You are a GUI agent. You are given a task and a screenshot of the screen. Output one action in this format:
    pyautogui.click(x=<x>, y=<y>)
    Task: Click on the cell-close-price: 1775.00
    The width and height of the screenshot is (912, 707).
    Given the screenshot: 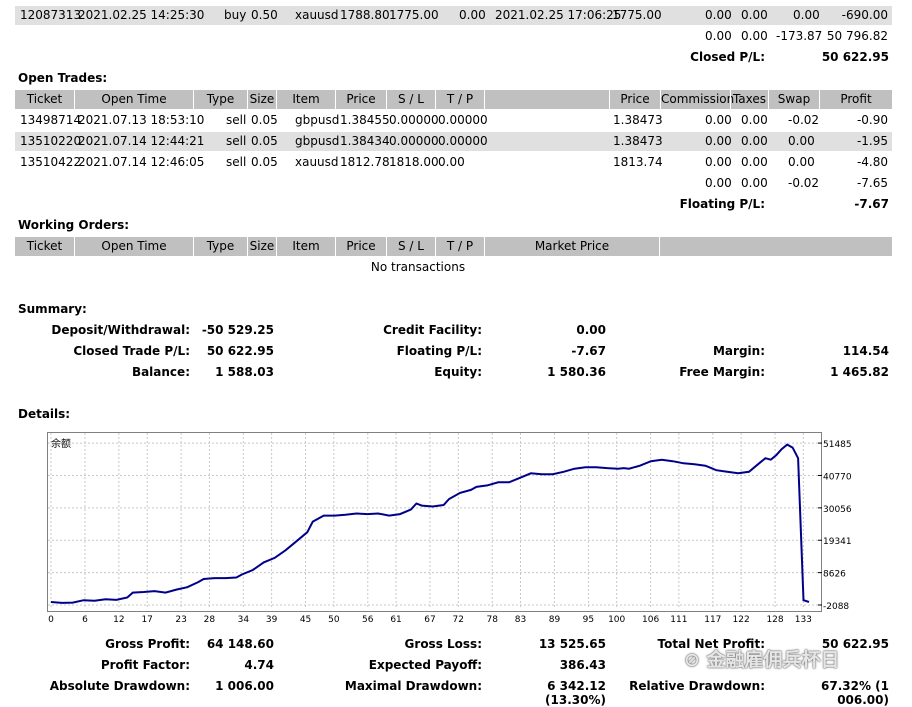 What is the action you would take?
    pyautogui.click(x=637, y=15)
    